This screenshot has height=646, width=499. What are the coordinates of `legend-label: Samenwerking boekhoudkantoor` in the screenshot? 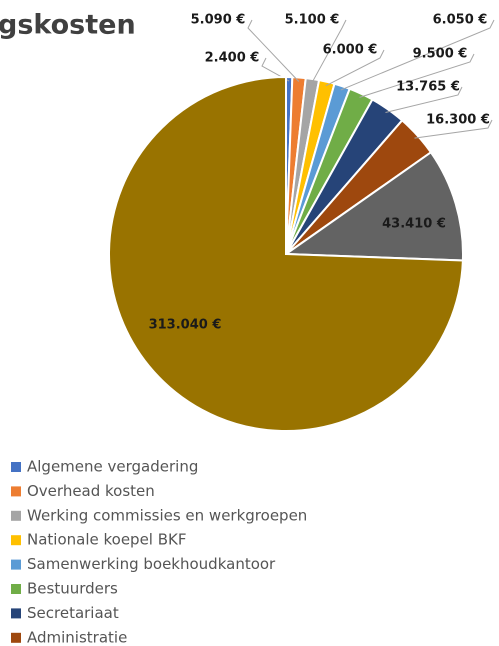 It's located at (151, 564).